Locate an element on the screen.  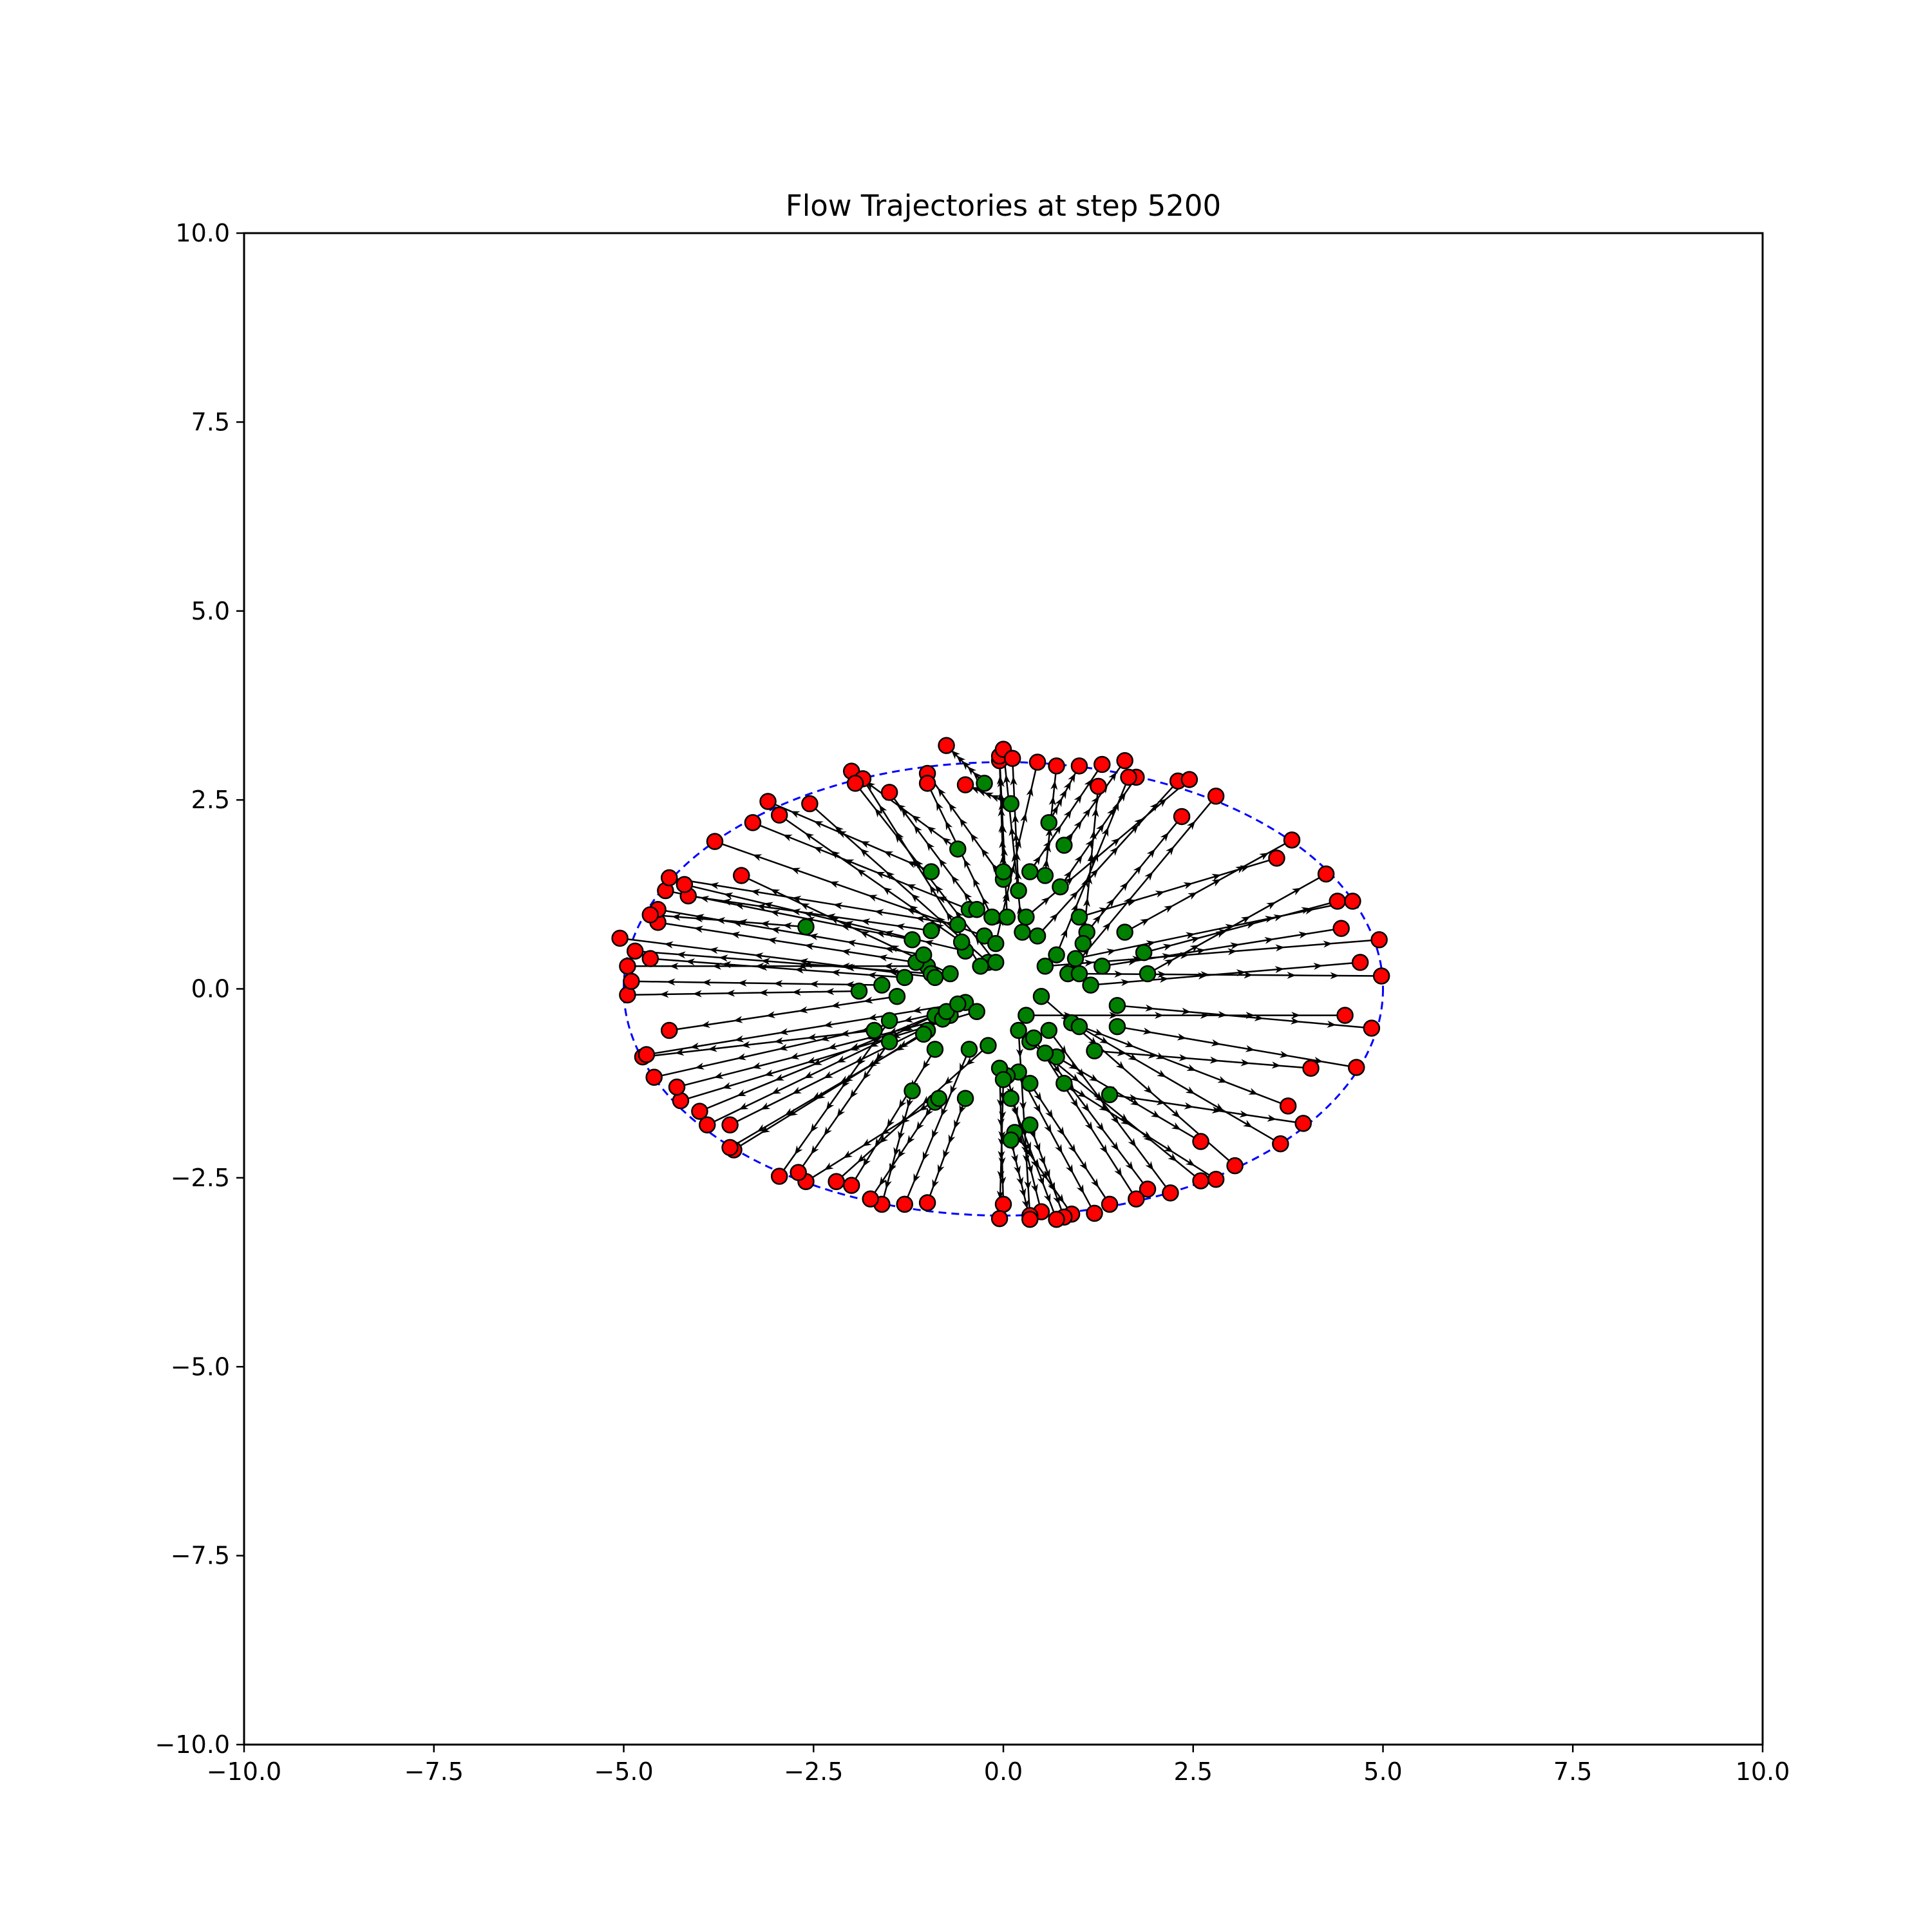
x-tick-label: −10.0 is located at coordinates (244, 1772).